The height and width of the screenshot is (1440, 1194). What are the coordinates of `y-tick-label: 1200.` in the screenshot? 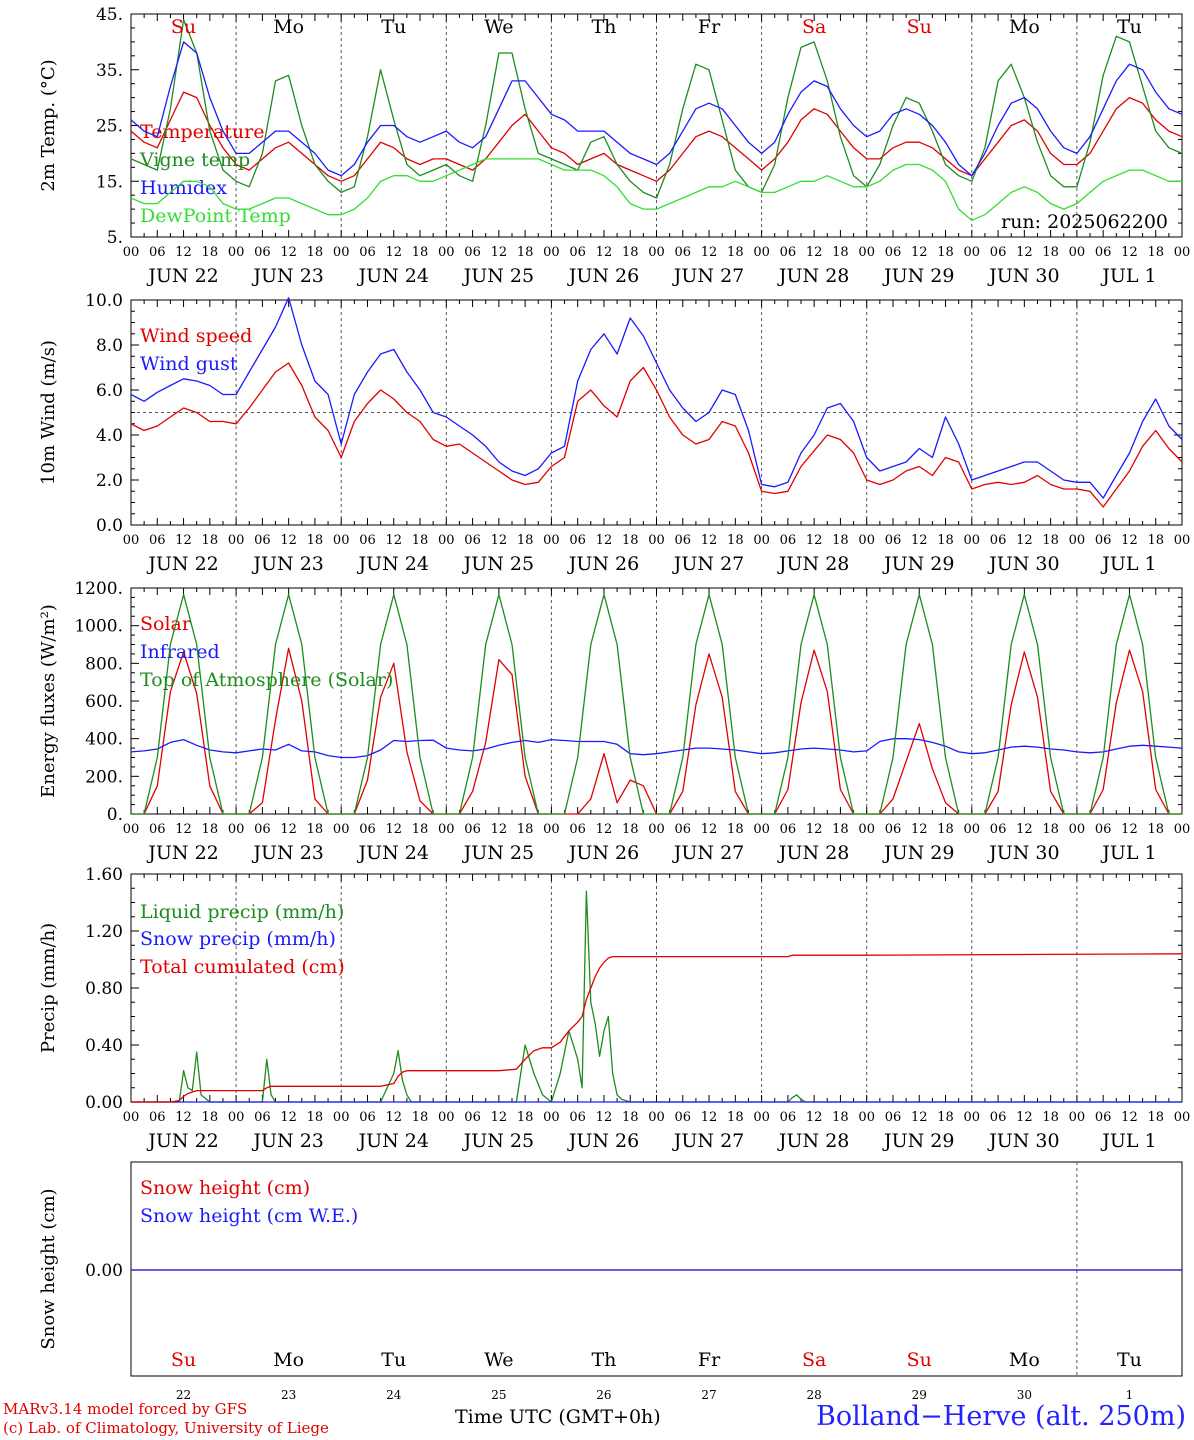 It's located at (98, 589).